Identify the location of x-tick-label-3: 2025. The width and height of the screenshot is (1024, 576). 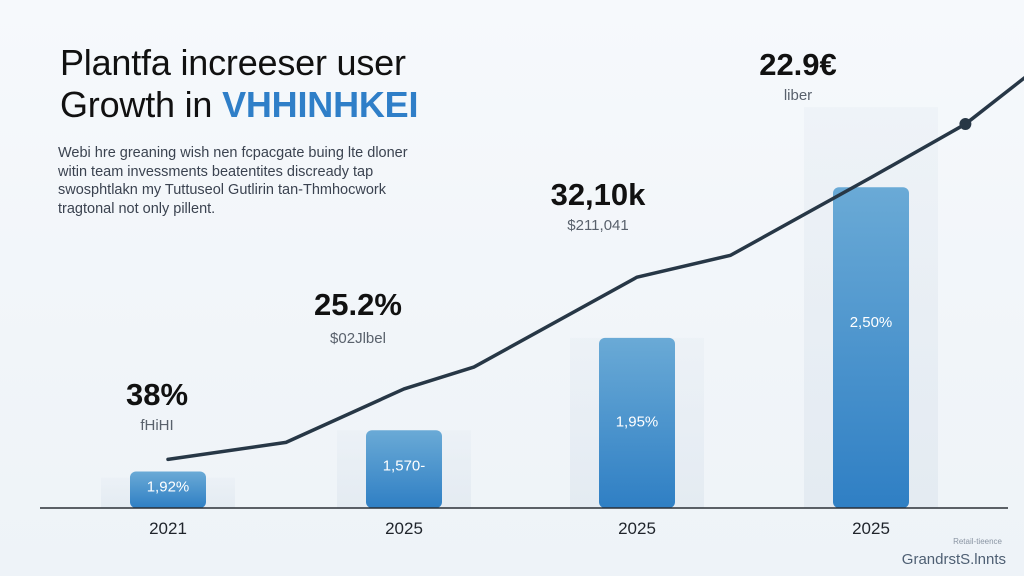
(637, 528).